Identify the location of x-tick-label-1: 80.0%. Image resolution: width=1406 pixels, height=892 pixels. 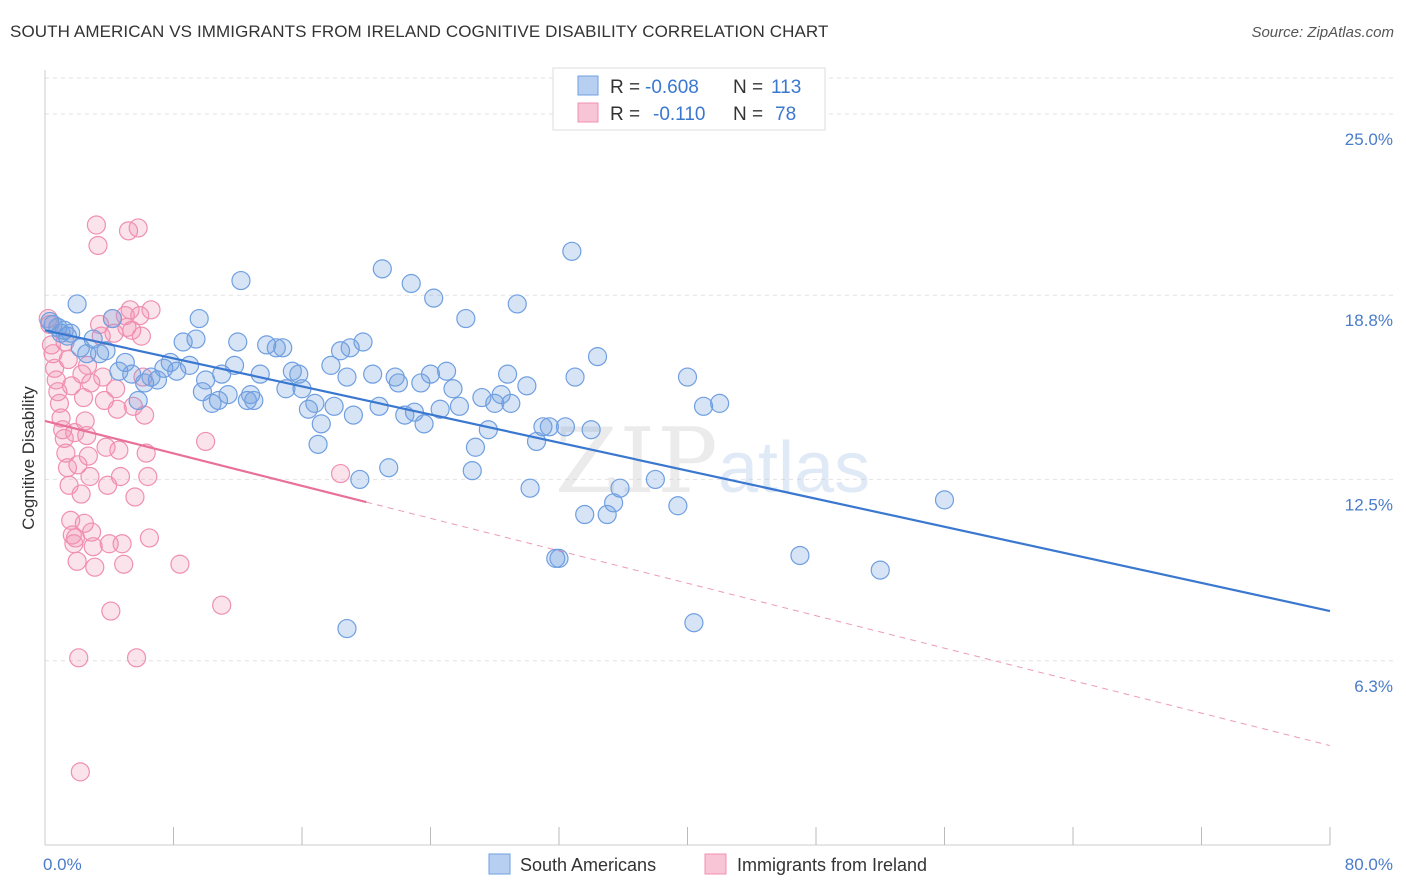
(1369, 864).